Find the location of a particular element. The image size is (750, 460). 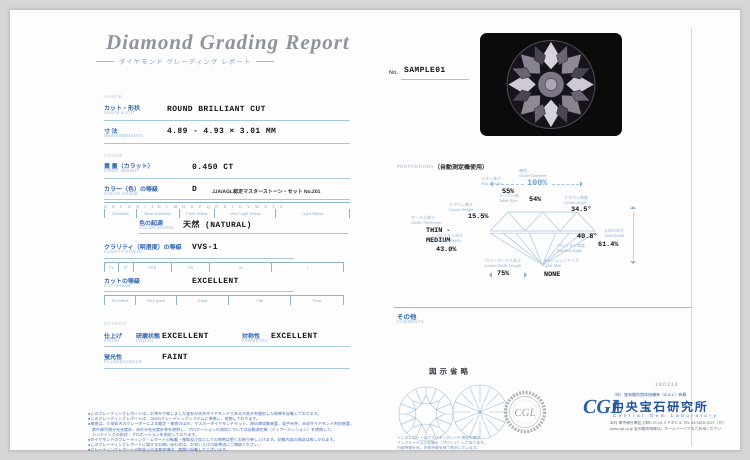

depth-measure-line is located at coordinates (633, 236).